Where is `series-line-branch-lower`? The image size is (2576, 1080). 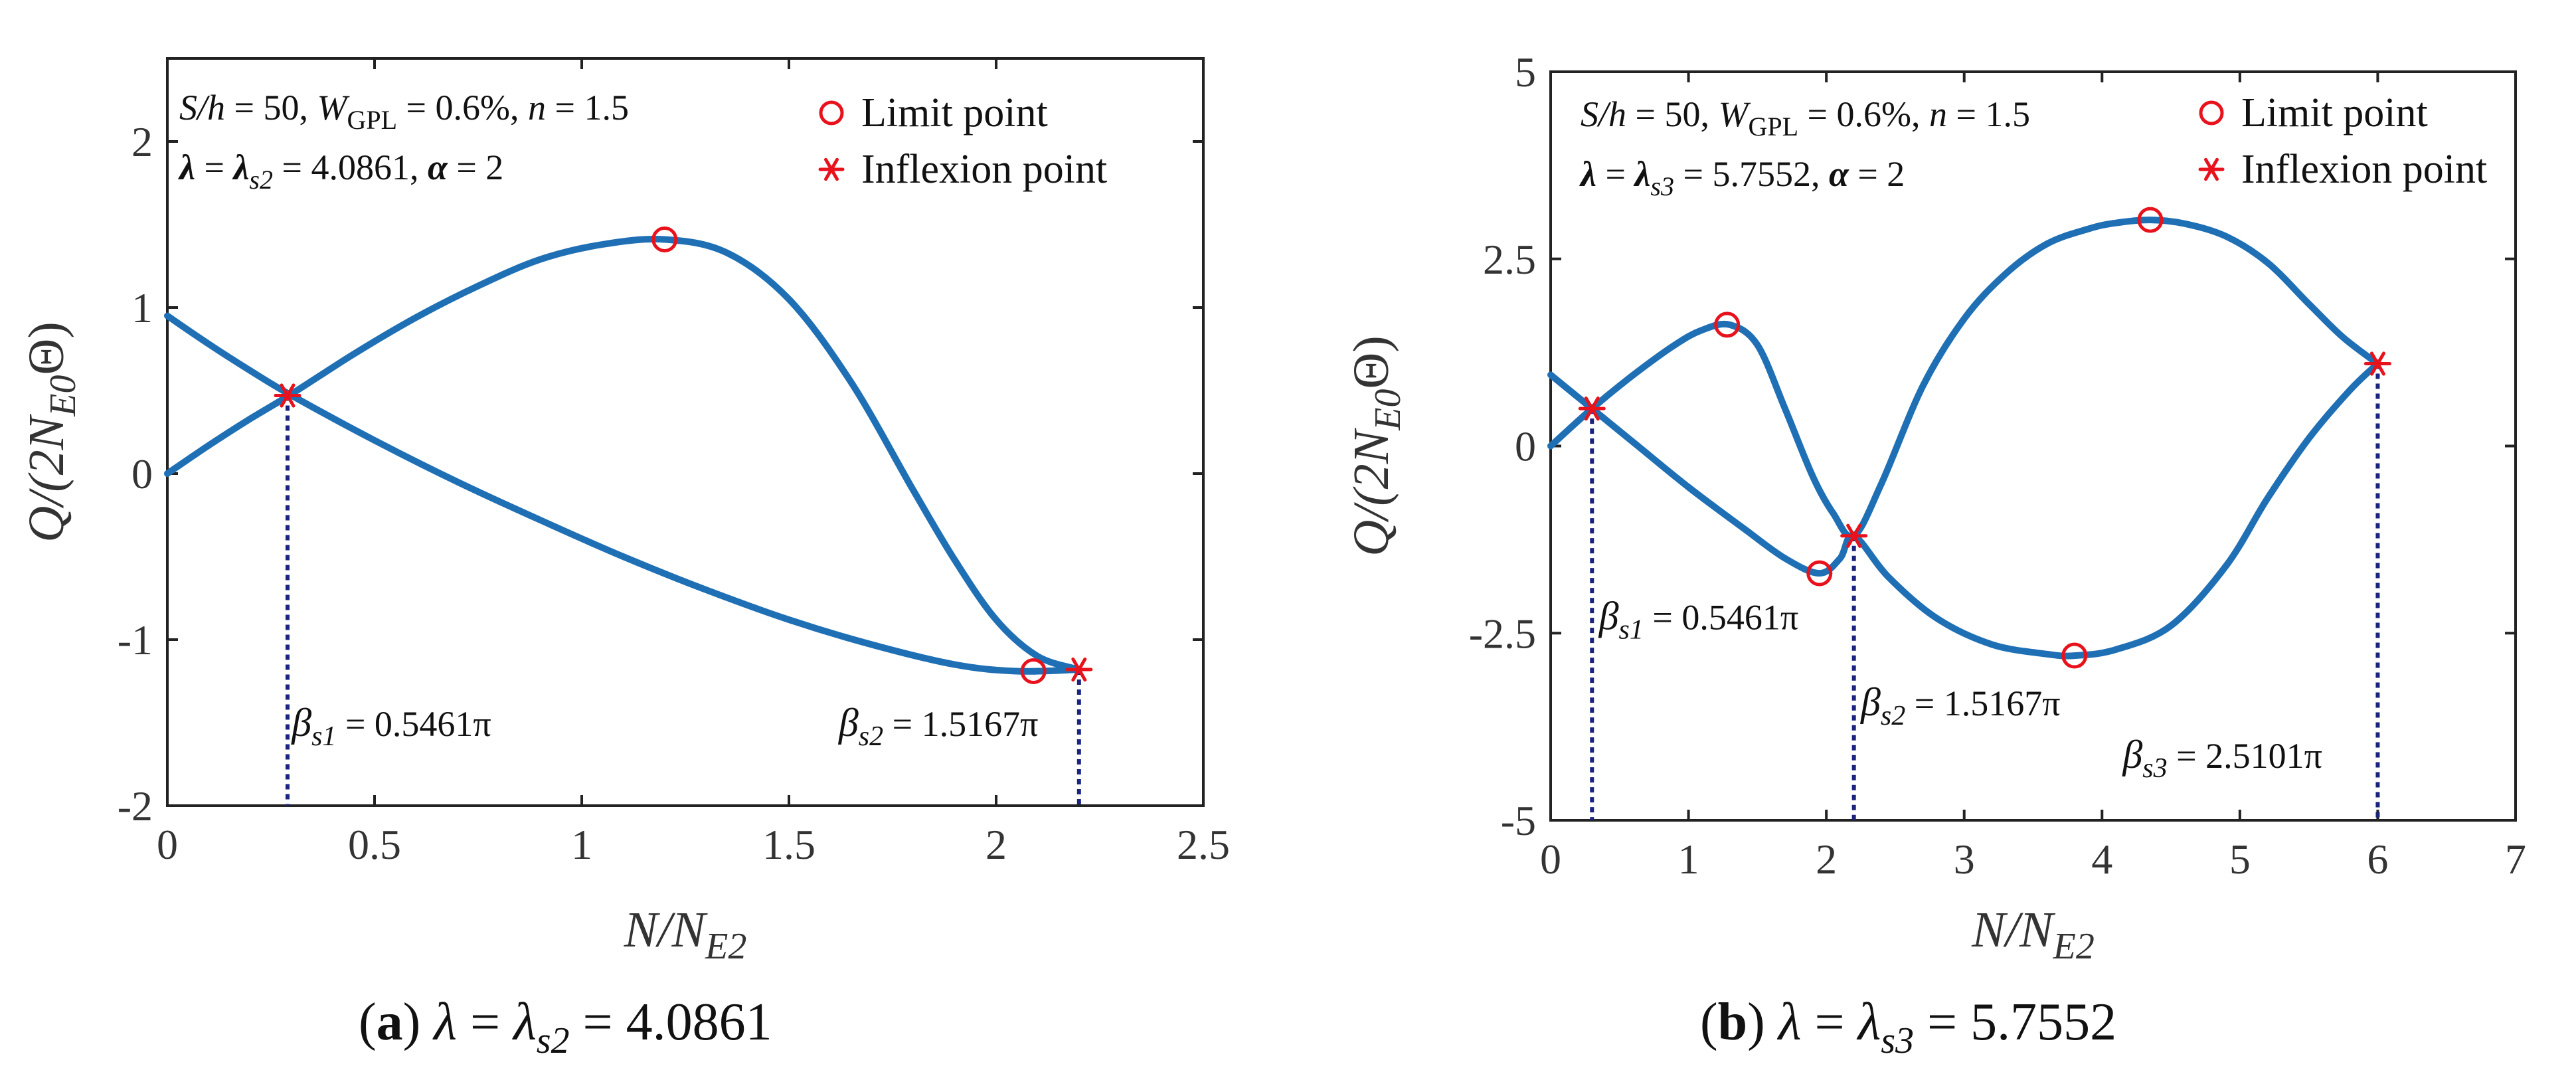
series-line-branch-lower is located at coordinates (623, 493).